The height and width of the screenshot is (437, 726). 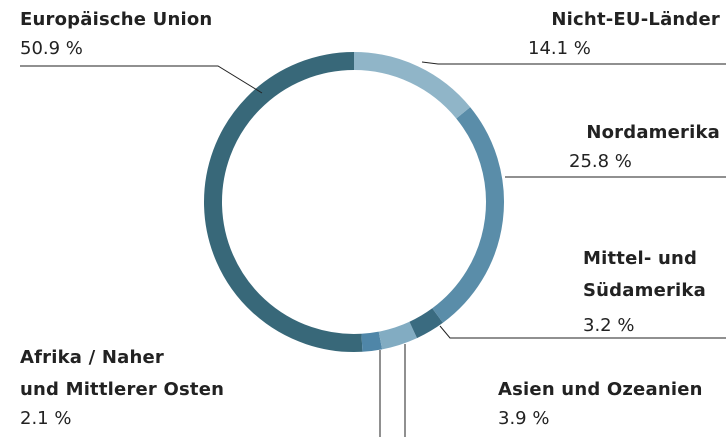 What do you see at coordinates (600, 403) in the screenshot?
I see `label: Asien und Ozeanien 3.9 %` at bounding box center [600, 403].